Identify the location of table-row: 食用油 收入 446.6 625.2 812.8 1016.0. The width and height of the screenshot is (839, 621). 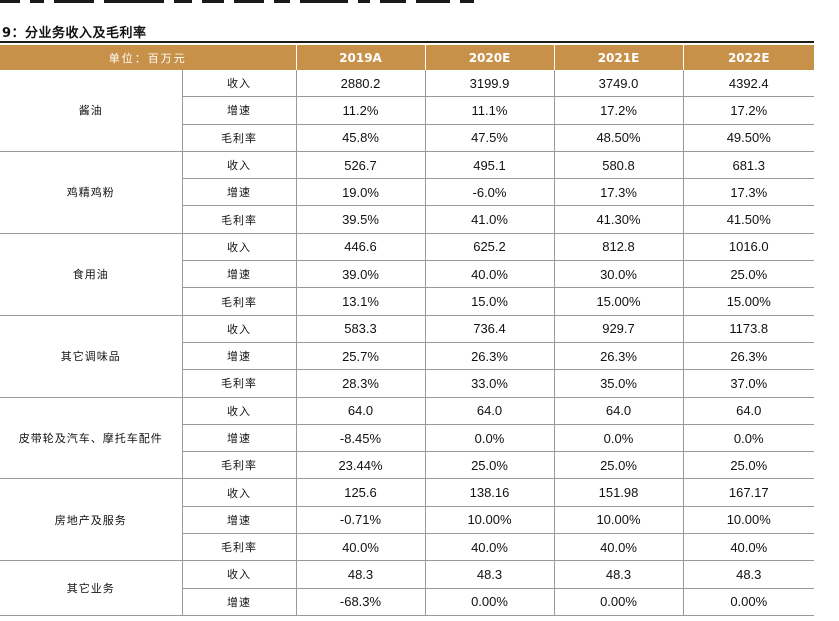
(407, 274).